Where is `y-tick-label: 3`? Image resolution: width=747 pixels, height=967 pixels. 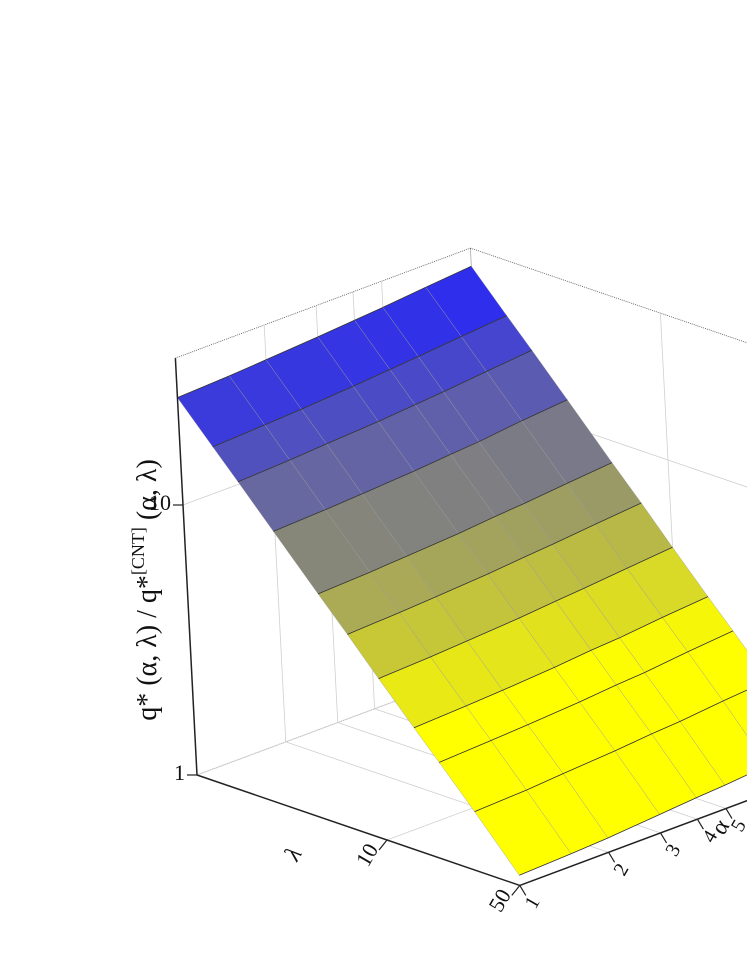 y-tick-label: 3 is located at coordinates (673, 850).